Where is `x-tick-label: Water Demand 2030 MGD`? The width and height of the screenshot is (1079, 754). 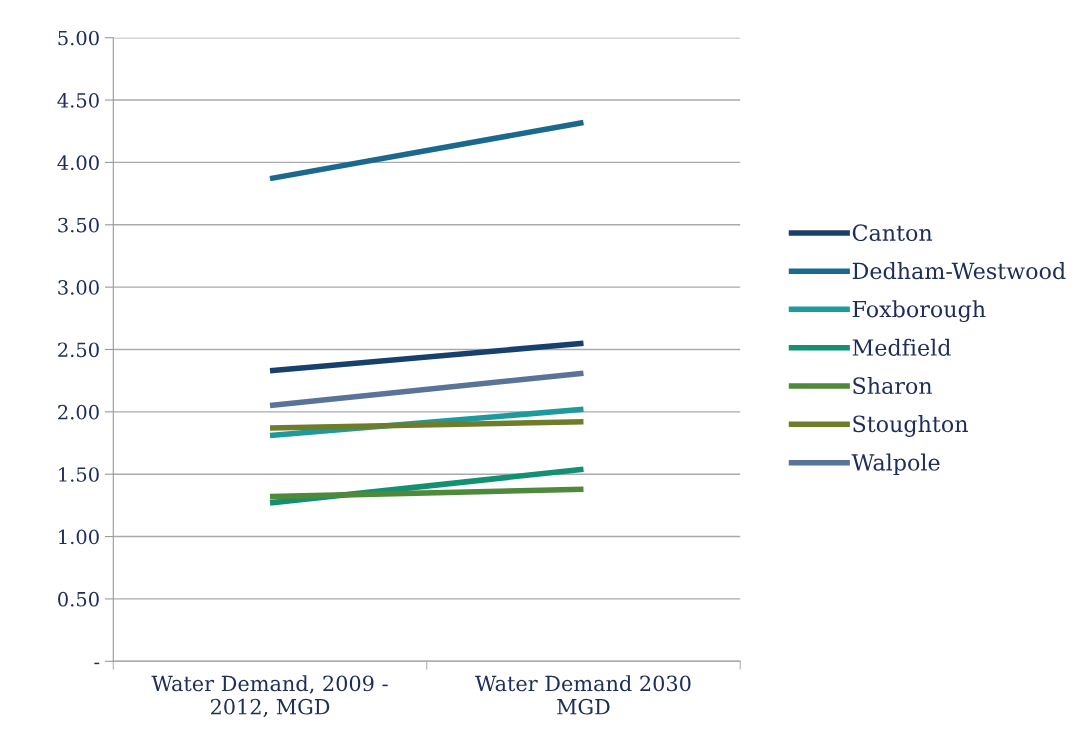 x-tick-label: Water Demand 2030 MGD is located at coordinates (583, 695).